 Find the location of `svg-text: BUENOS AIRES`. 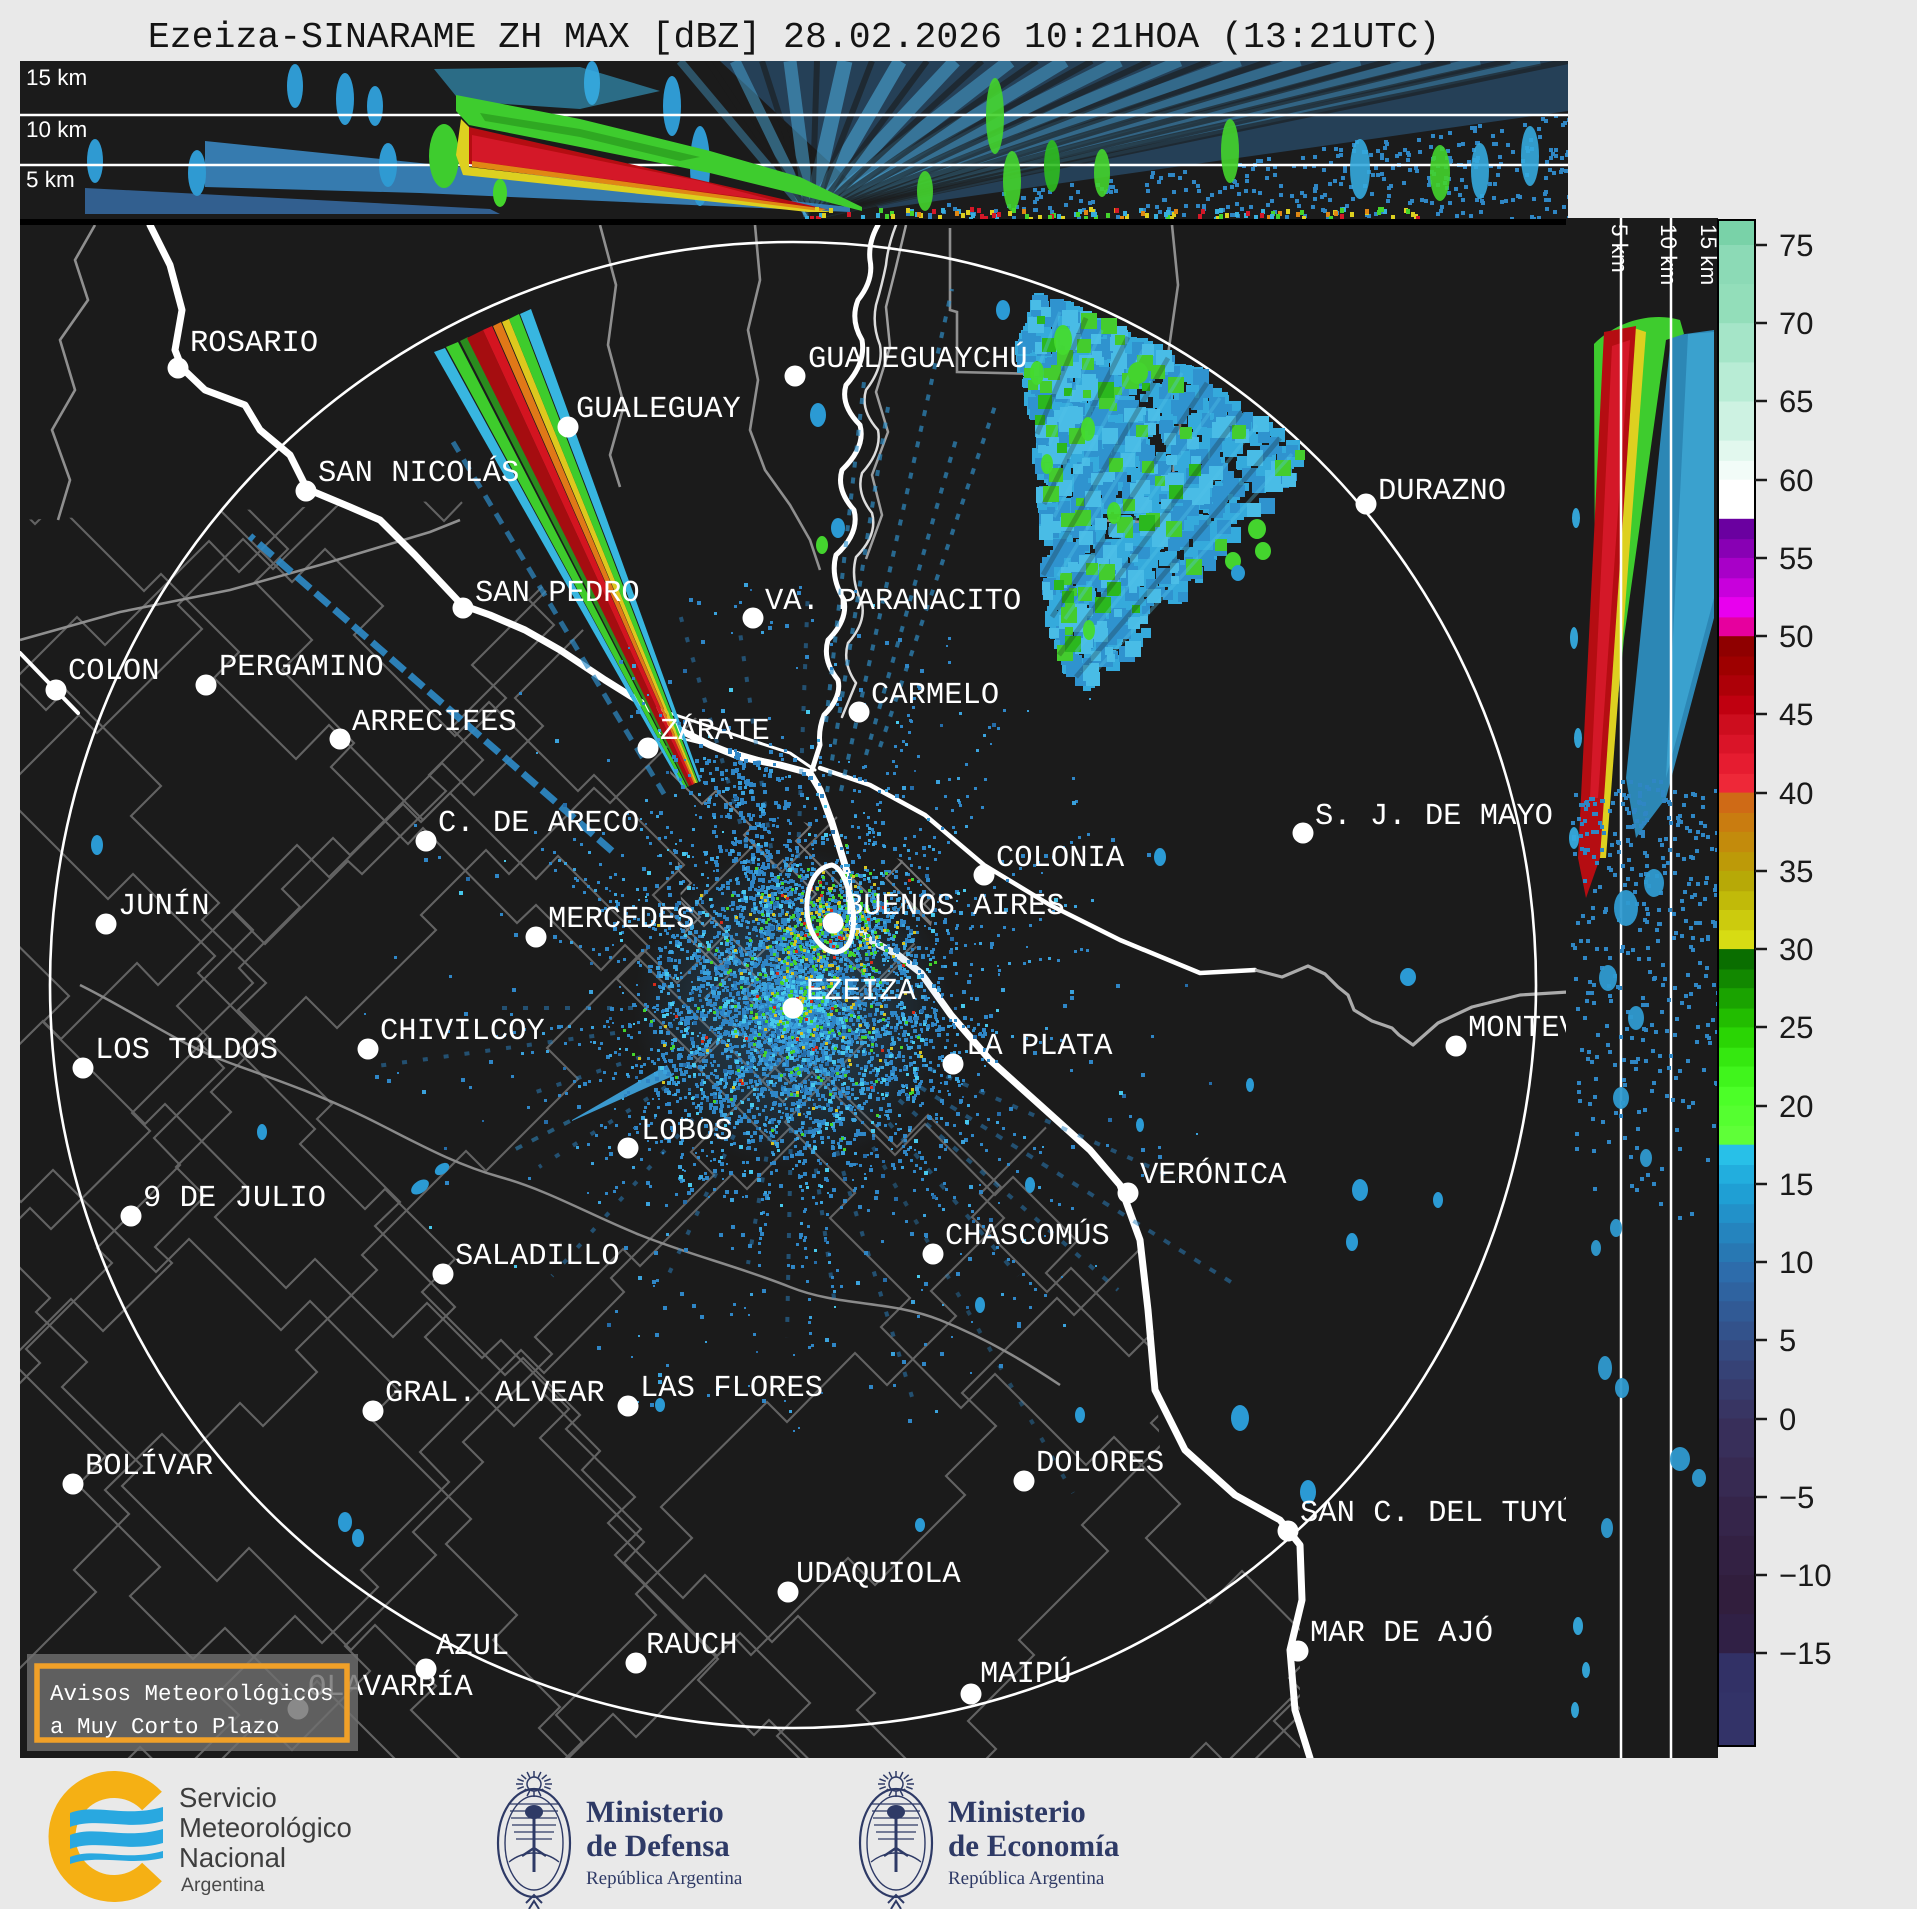

svg-text: BUENOS AIRES is located at coordinates (955, 907).